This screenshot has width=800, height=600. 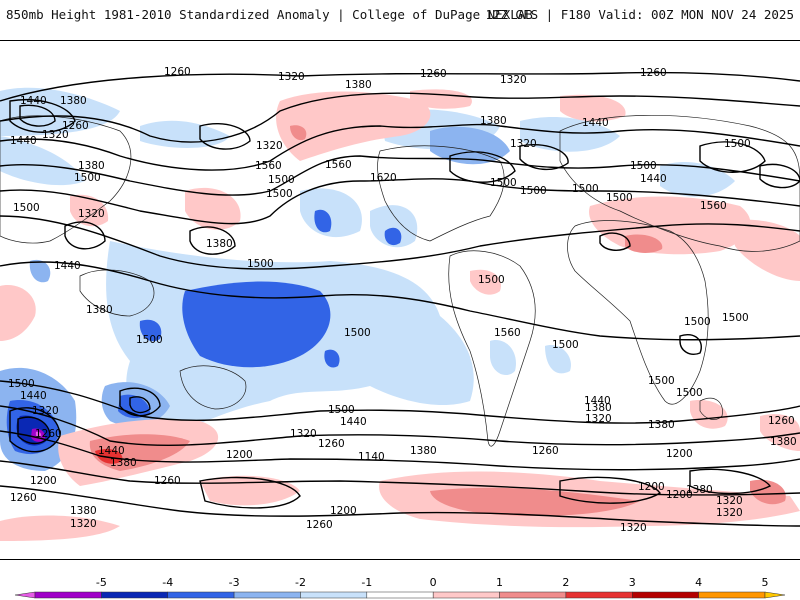 What do you see at coordinates (383, 178) in the screenshot?
I see `contour-label: 1620` at bounding box center [383, 178].